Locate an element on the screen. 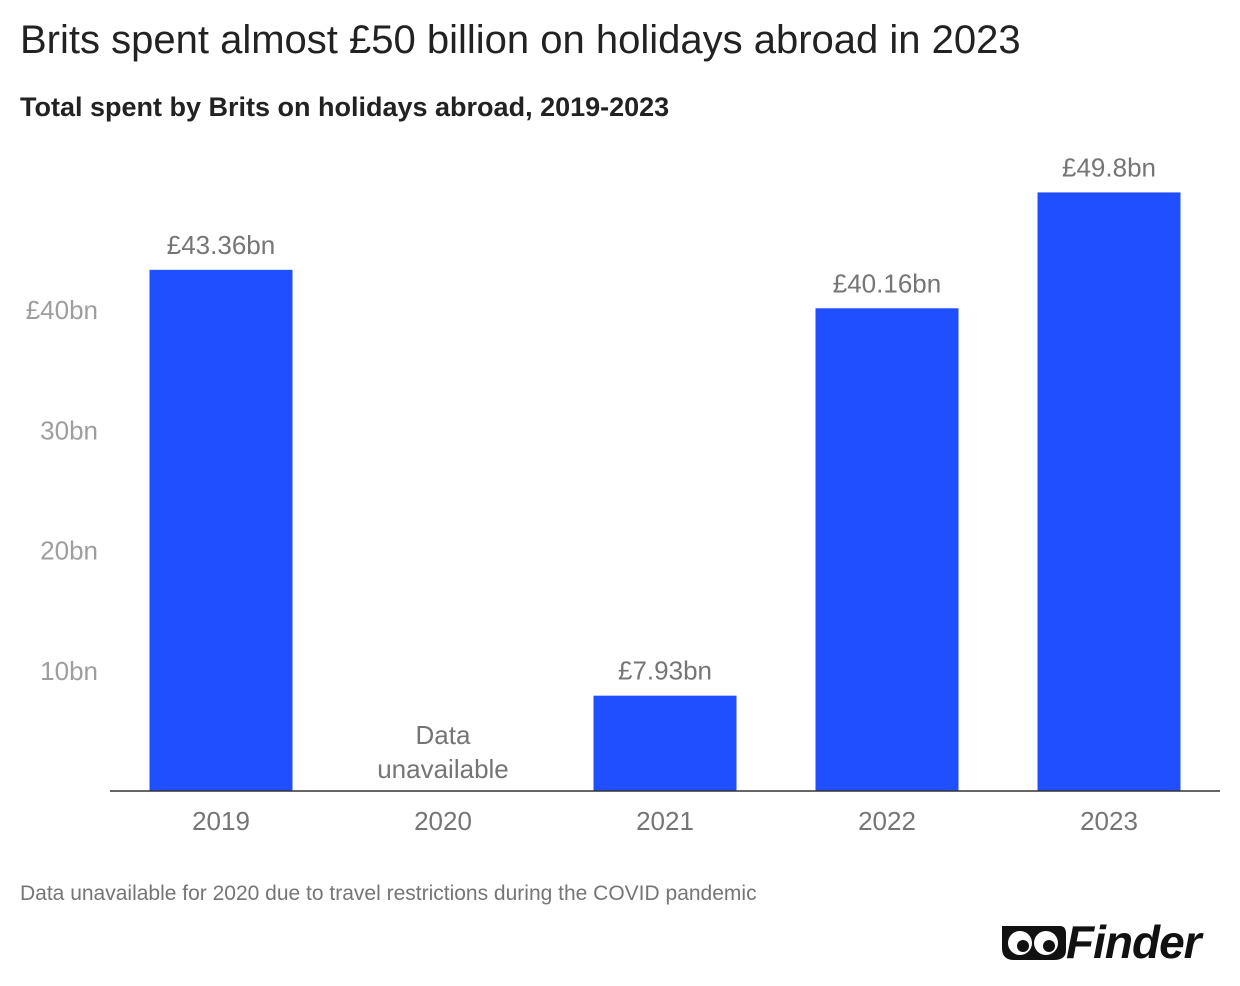 This screenshot has height=986, width=1240. x-tick-label: 2023 is located at coordinates (1109, 821).